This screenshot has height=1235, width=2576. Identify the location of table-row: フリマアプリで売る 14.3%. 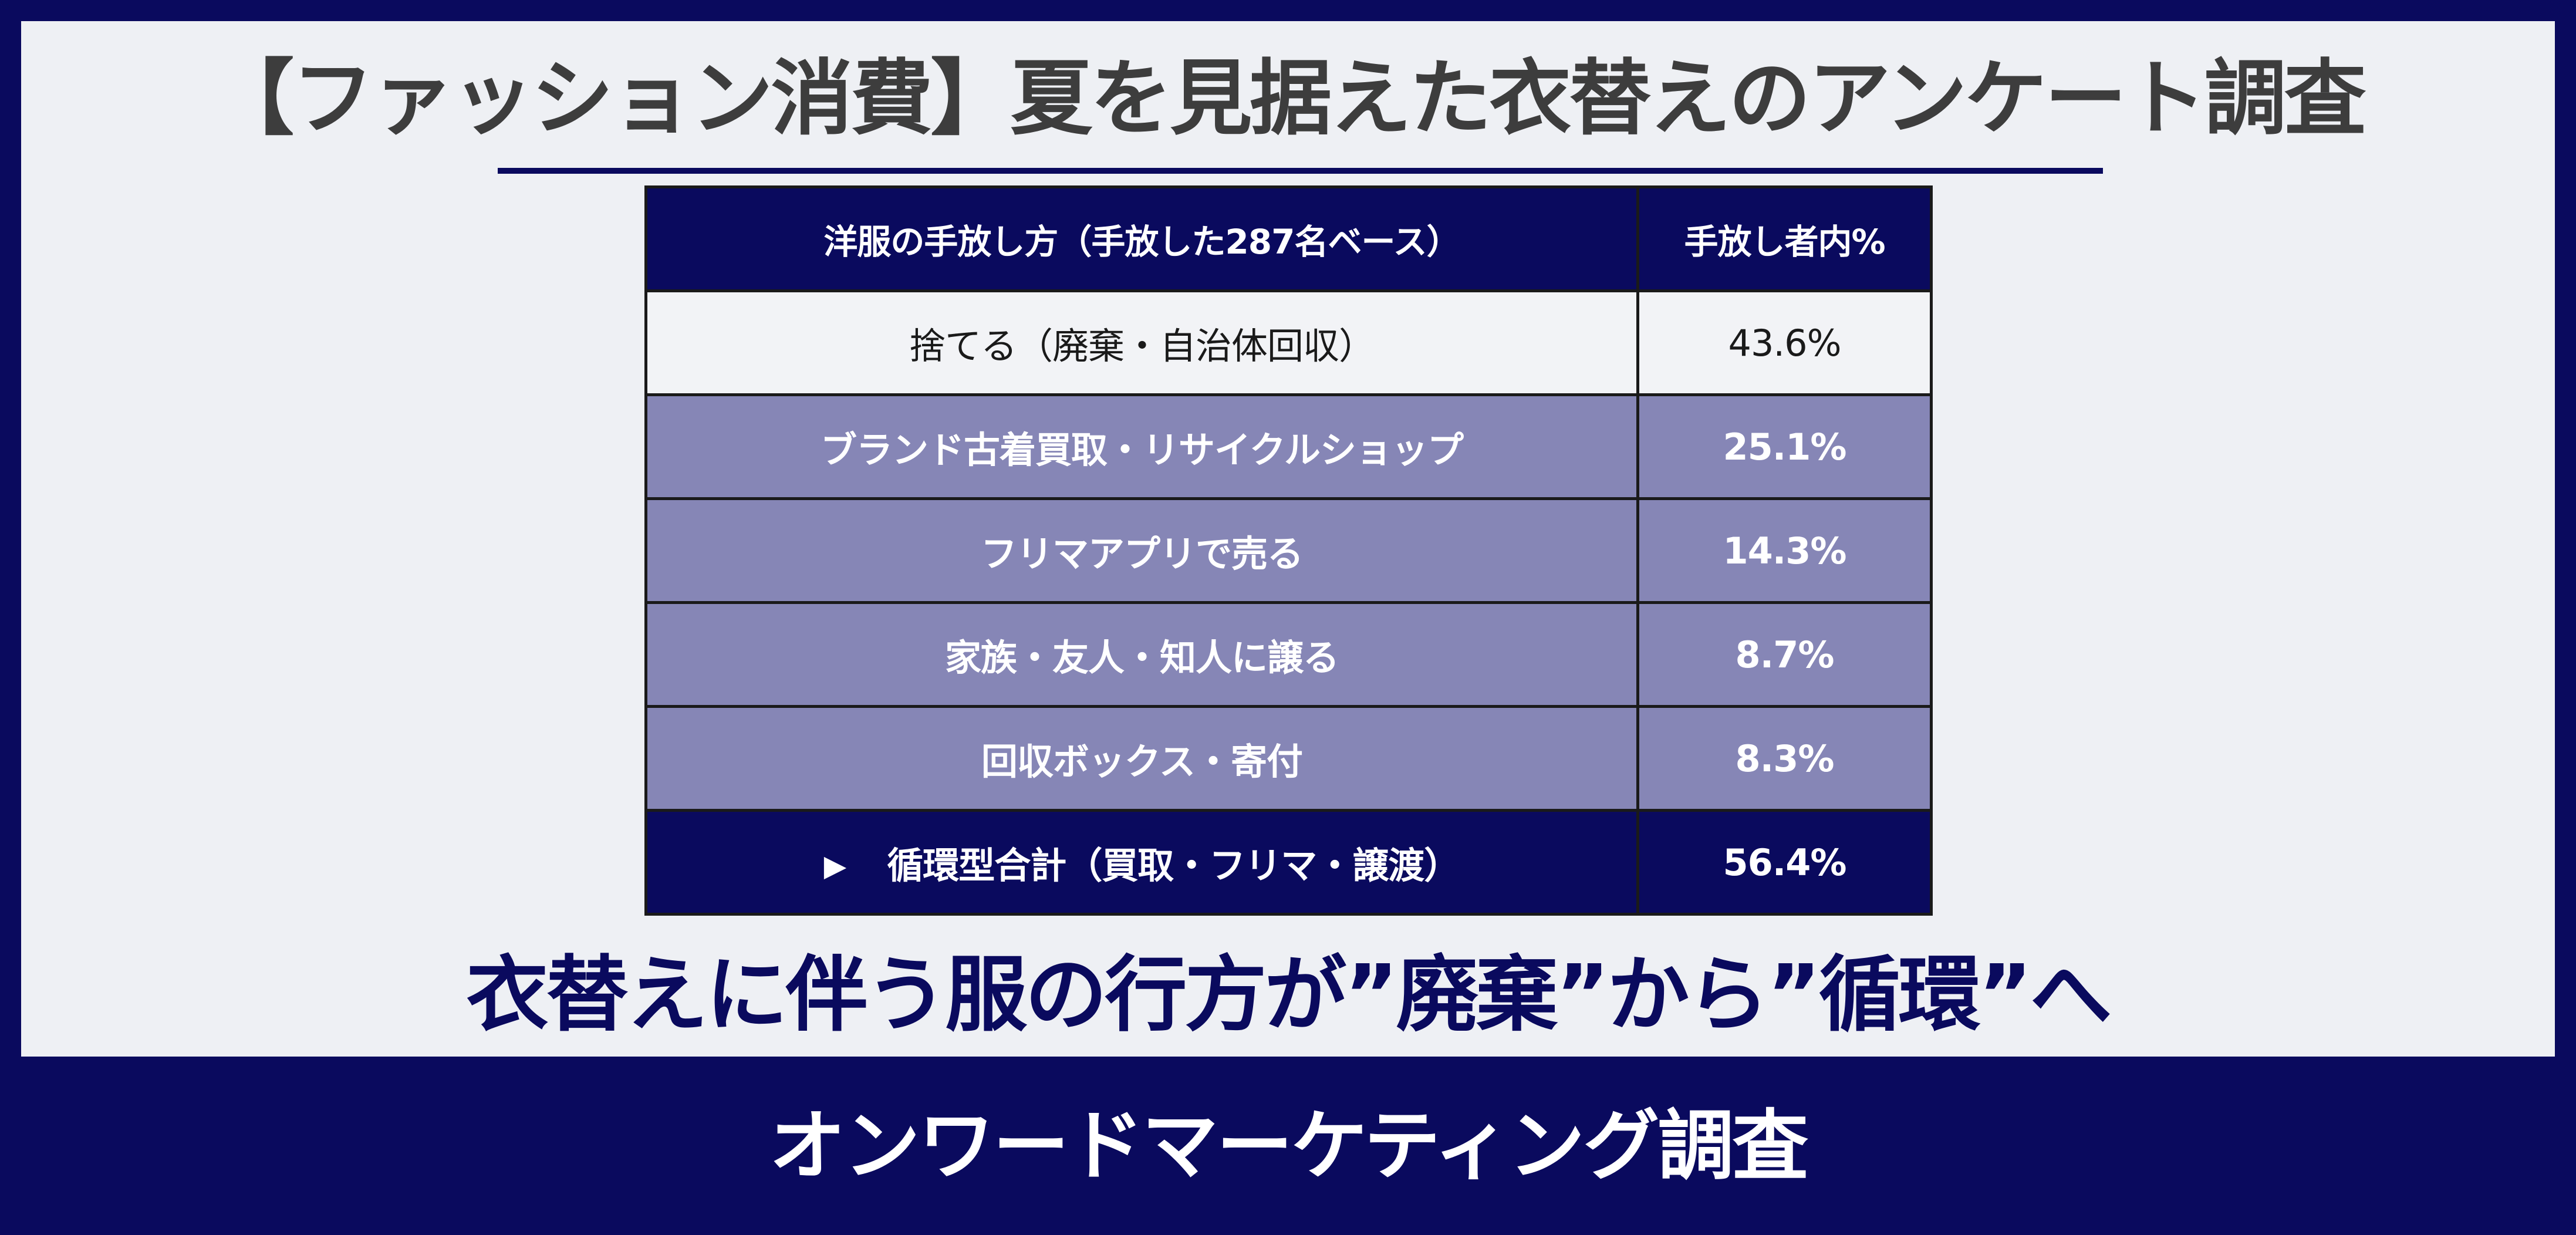
(1288, 550).